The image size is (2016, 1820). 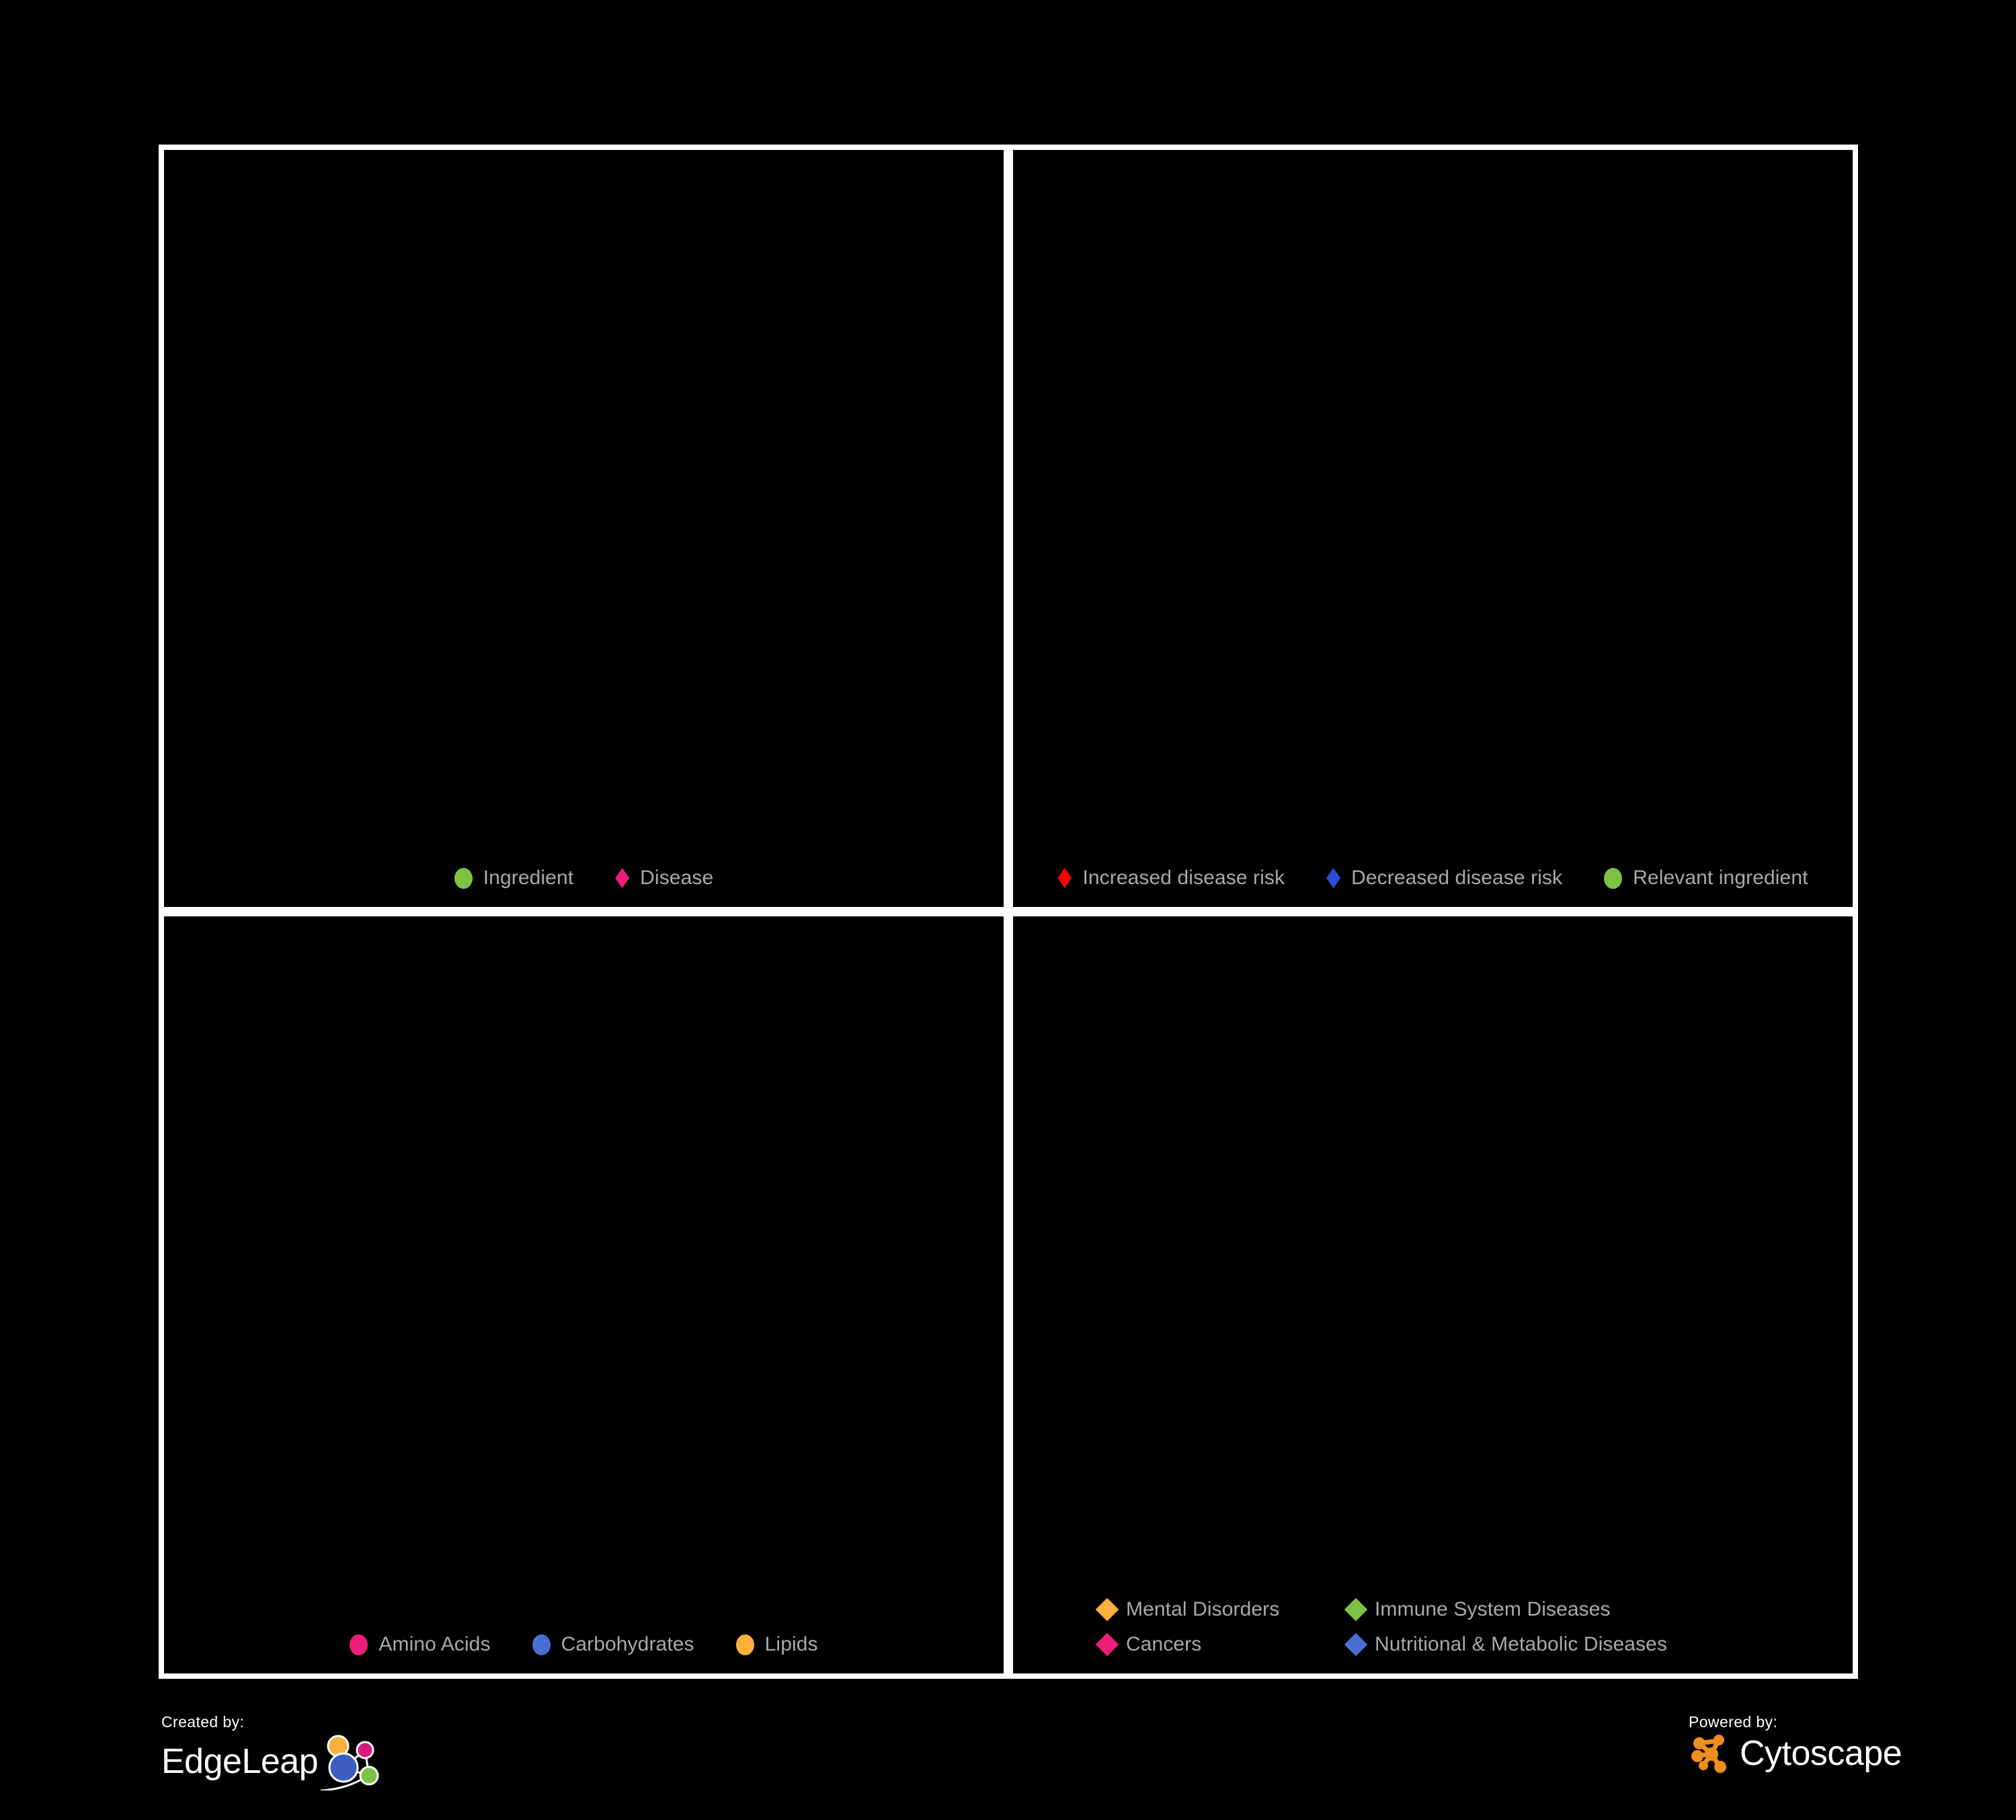 I want to click on legend-label-relevant-ingredient: Relevant ingredient, so click(x=1720, y=878).